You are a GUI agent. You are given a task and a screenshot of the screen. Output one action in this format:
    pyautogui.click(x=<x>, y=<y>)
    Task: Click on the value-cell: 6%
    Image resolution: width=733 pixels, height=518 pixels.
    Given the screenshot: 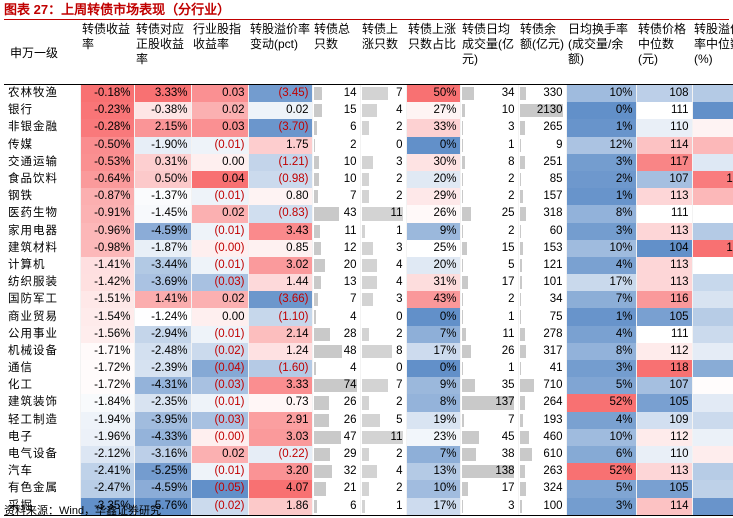 What is the action you would take?
    pyautogui.click(x=601, y=454)
    